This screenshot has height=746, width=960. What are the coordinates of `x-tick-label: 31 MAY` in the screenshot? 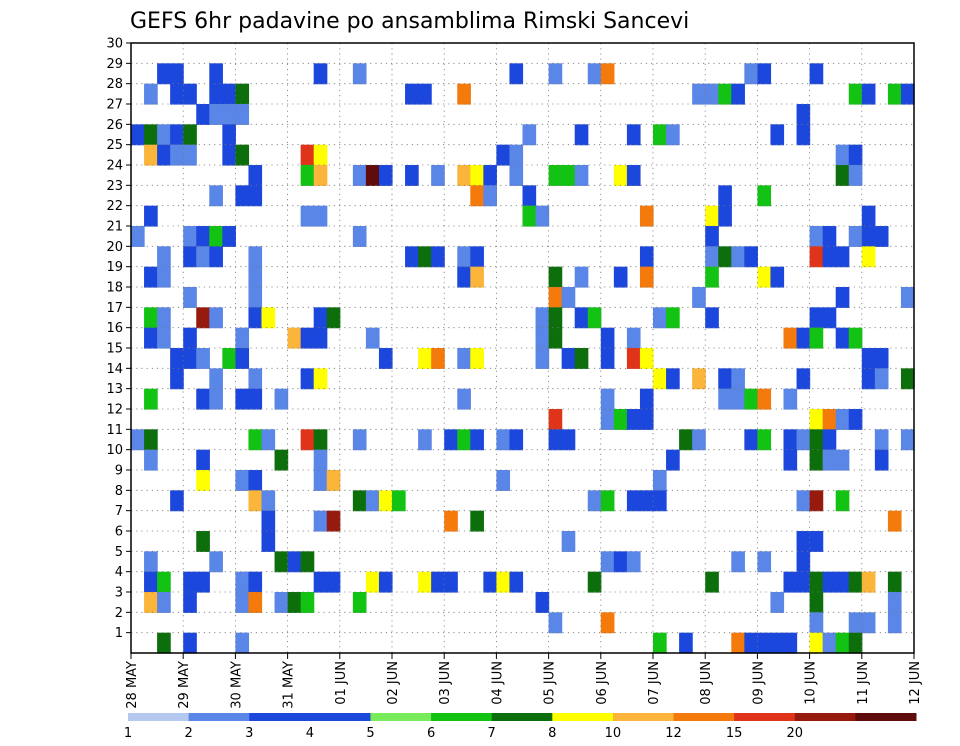 It's located at (289, 685).